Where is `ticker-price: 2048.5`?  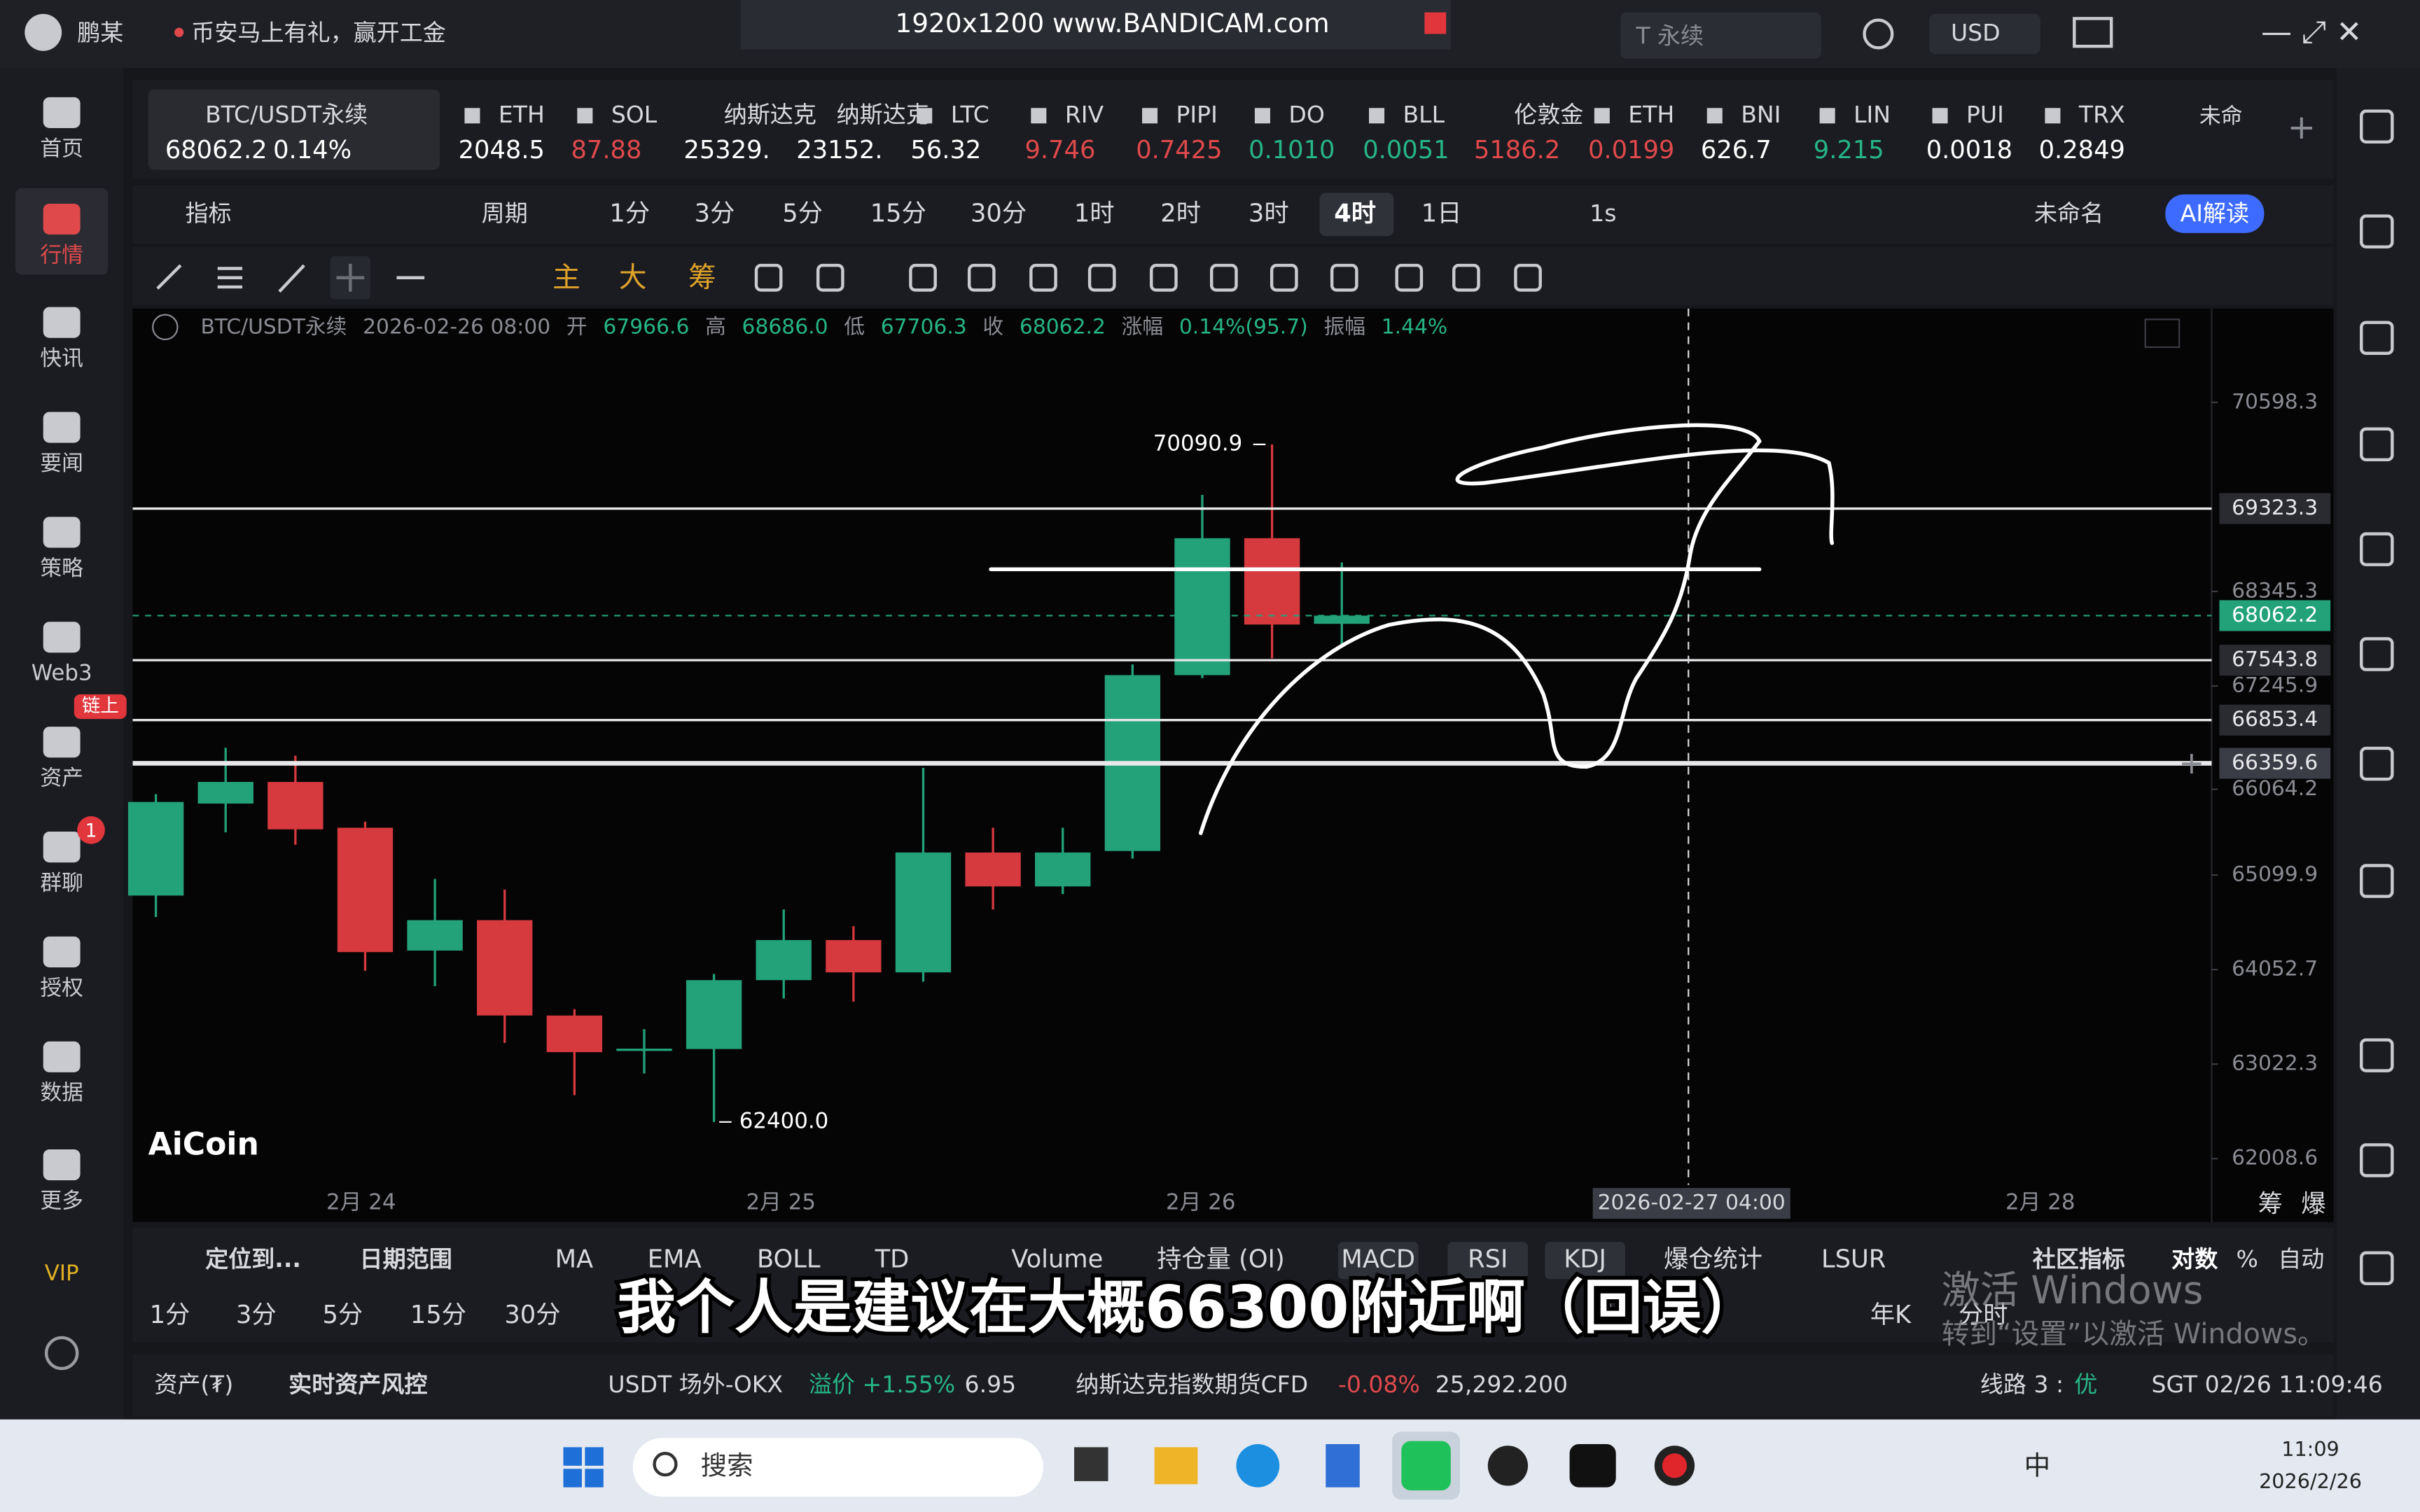
ticker-price: 2048.5 is located at coordinates (502, 150).